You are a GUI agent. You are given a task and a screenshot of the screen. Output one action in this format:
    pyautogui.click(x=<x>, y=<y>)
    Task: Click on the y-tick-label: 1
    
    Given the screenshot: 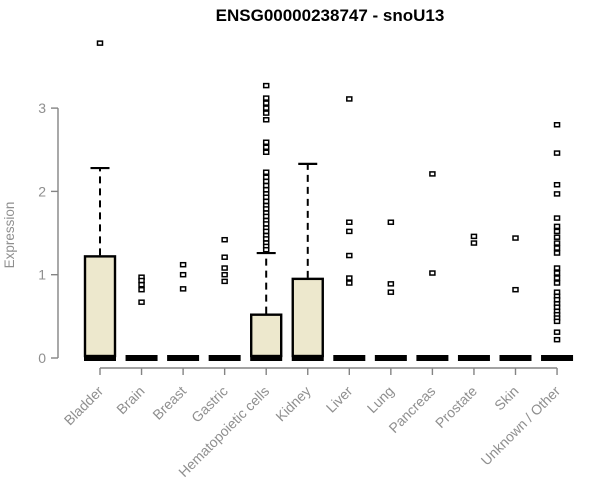 What is the action you would take?
    pyautogui.click(x=42, y=275)
    